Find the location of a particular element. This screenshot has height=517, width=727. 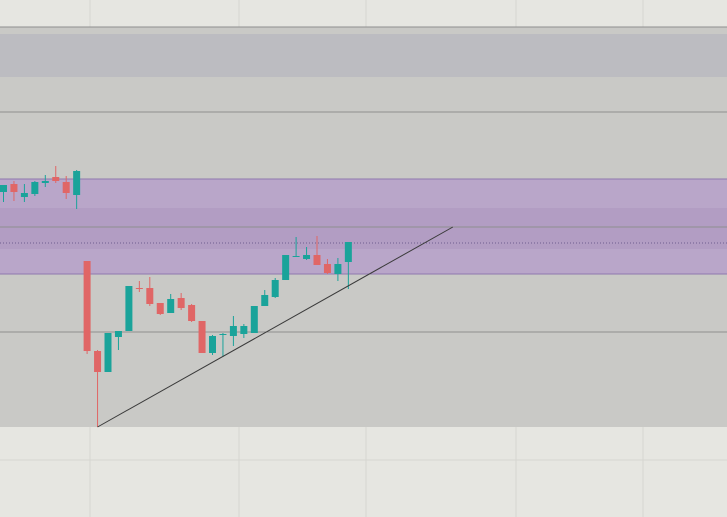

purple-zone-core is located at coordinates (363, 228).